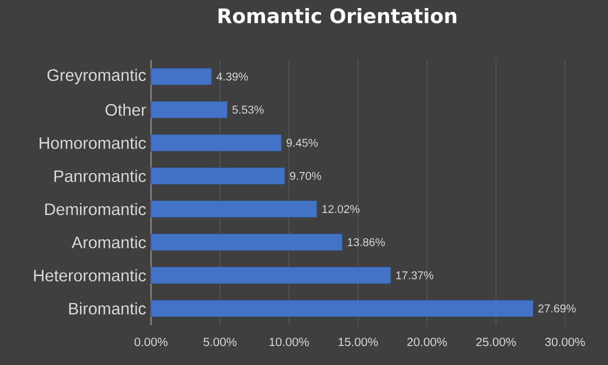 The width and height of the screenshot is (608, 365). I want to click on data-label: 9.45%, so click(302, 142).